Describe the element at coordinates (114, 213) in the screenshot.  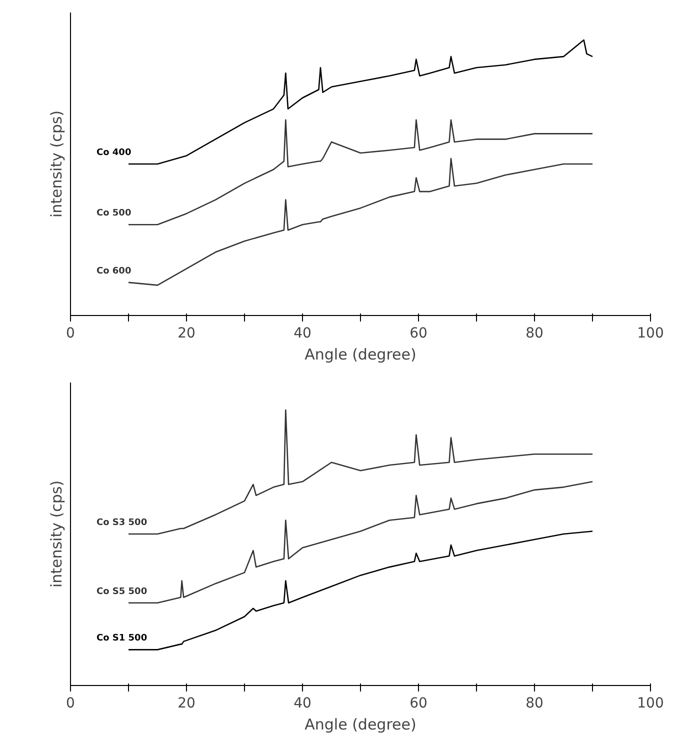
I see `series-label: Co 500` at that location.